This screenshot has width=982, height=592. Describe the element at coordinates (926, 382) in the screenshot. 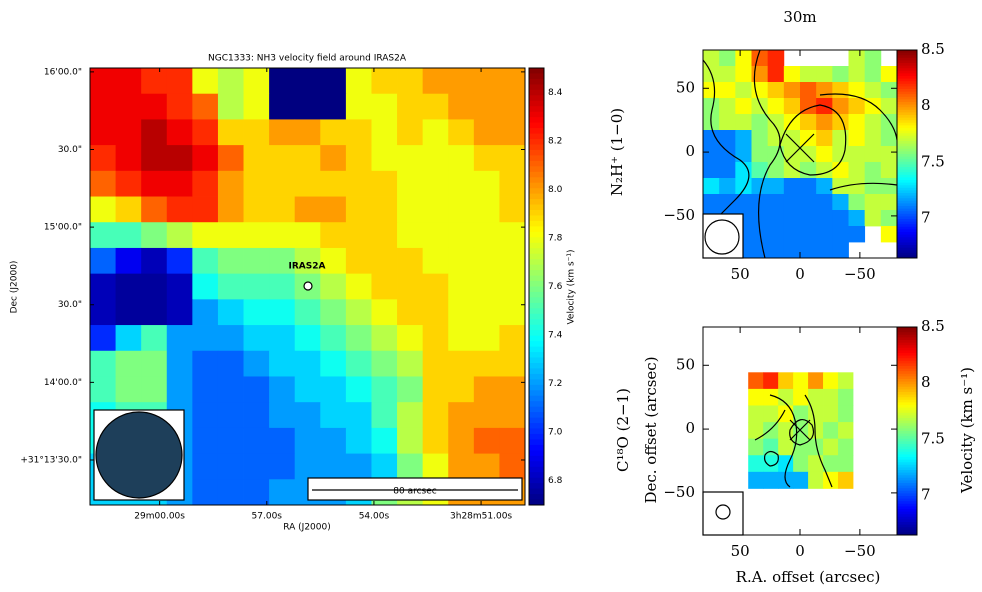

I see `colorbar-tick-label: 8` at that location.